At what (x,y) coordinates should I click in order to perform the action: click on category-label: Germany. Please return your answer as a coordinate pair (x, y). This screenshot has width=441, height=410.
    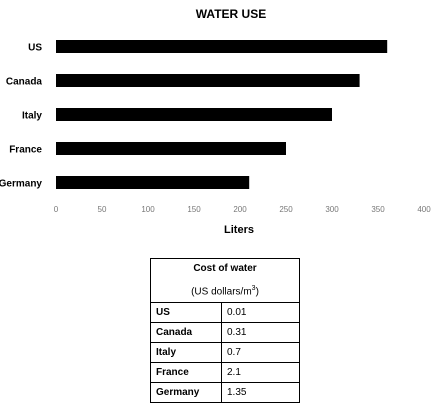
    Looking at the image, I should click on (21, 184).